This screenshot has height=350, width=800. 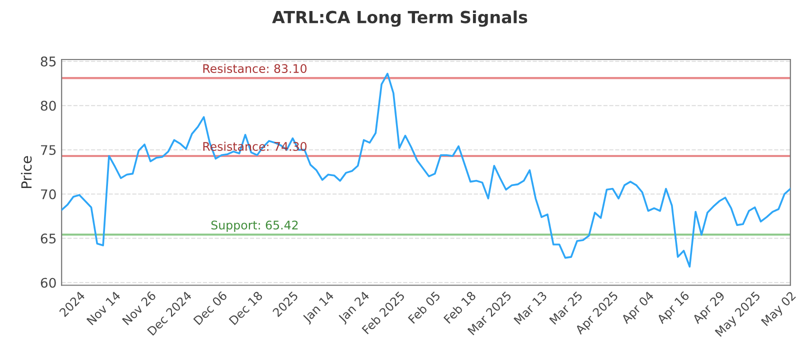 What do you see at coordinates (638, 308) in the screenshot?
I see `x-tick-label: Apr 04` at bounding box center [638, 308].